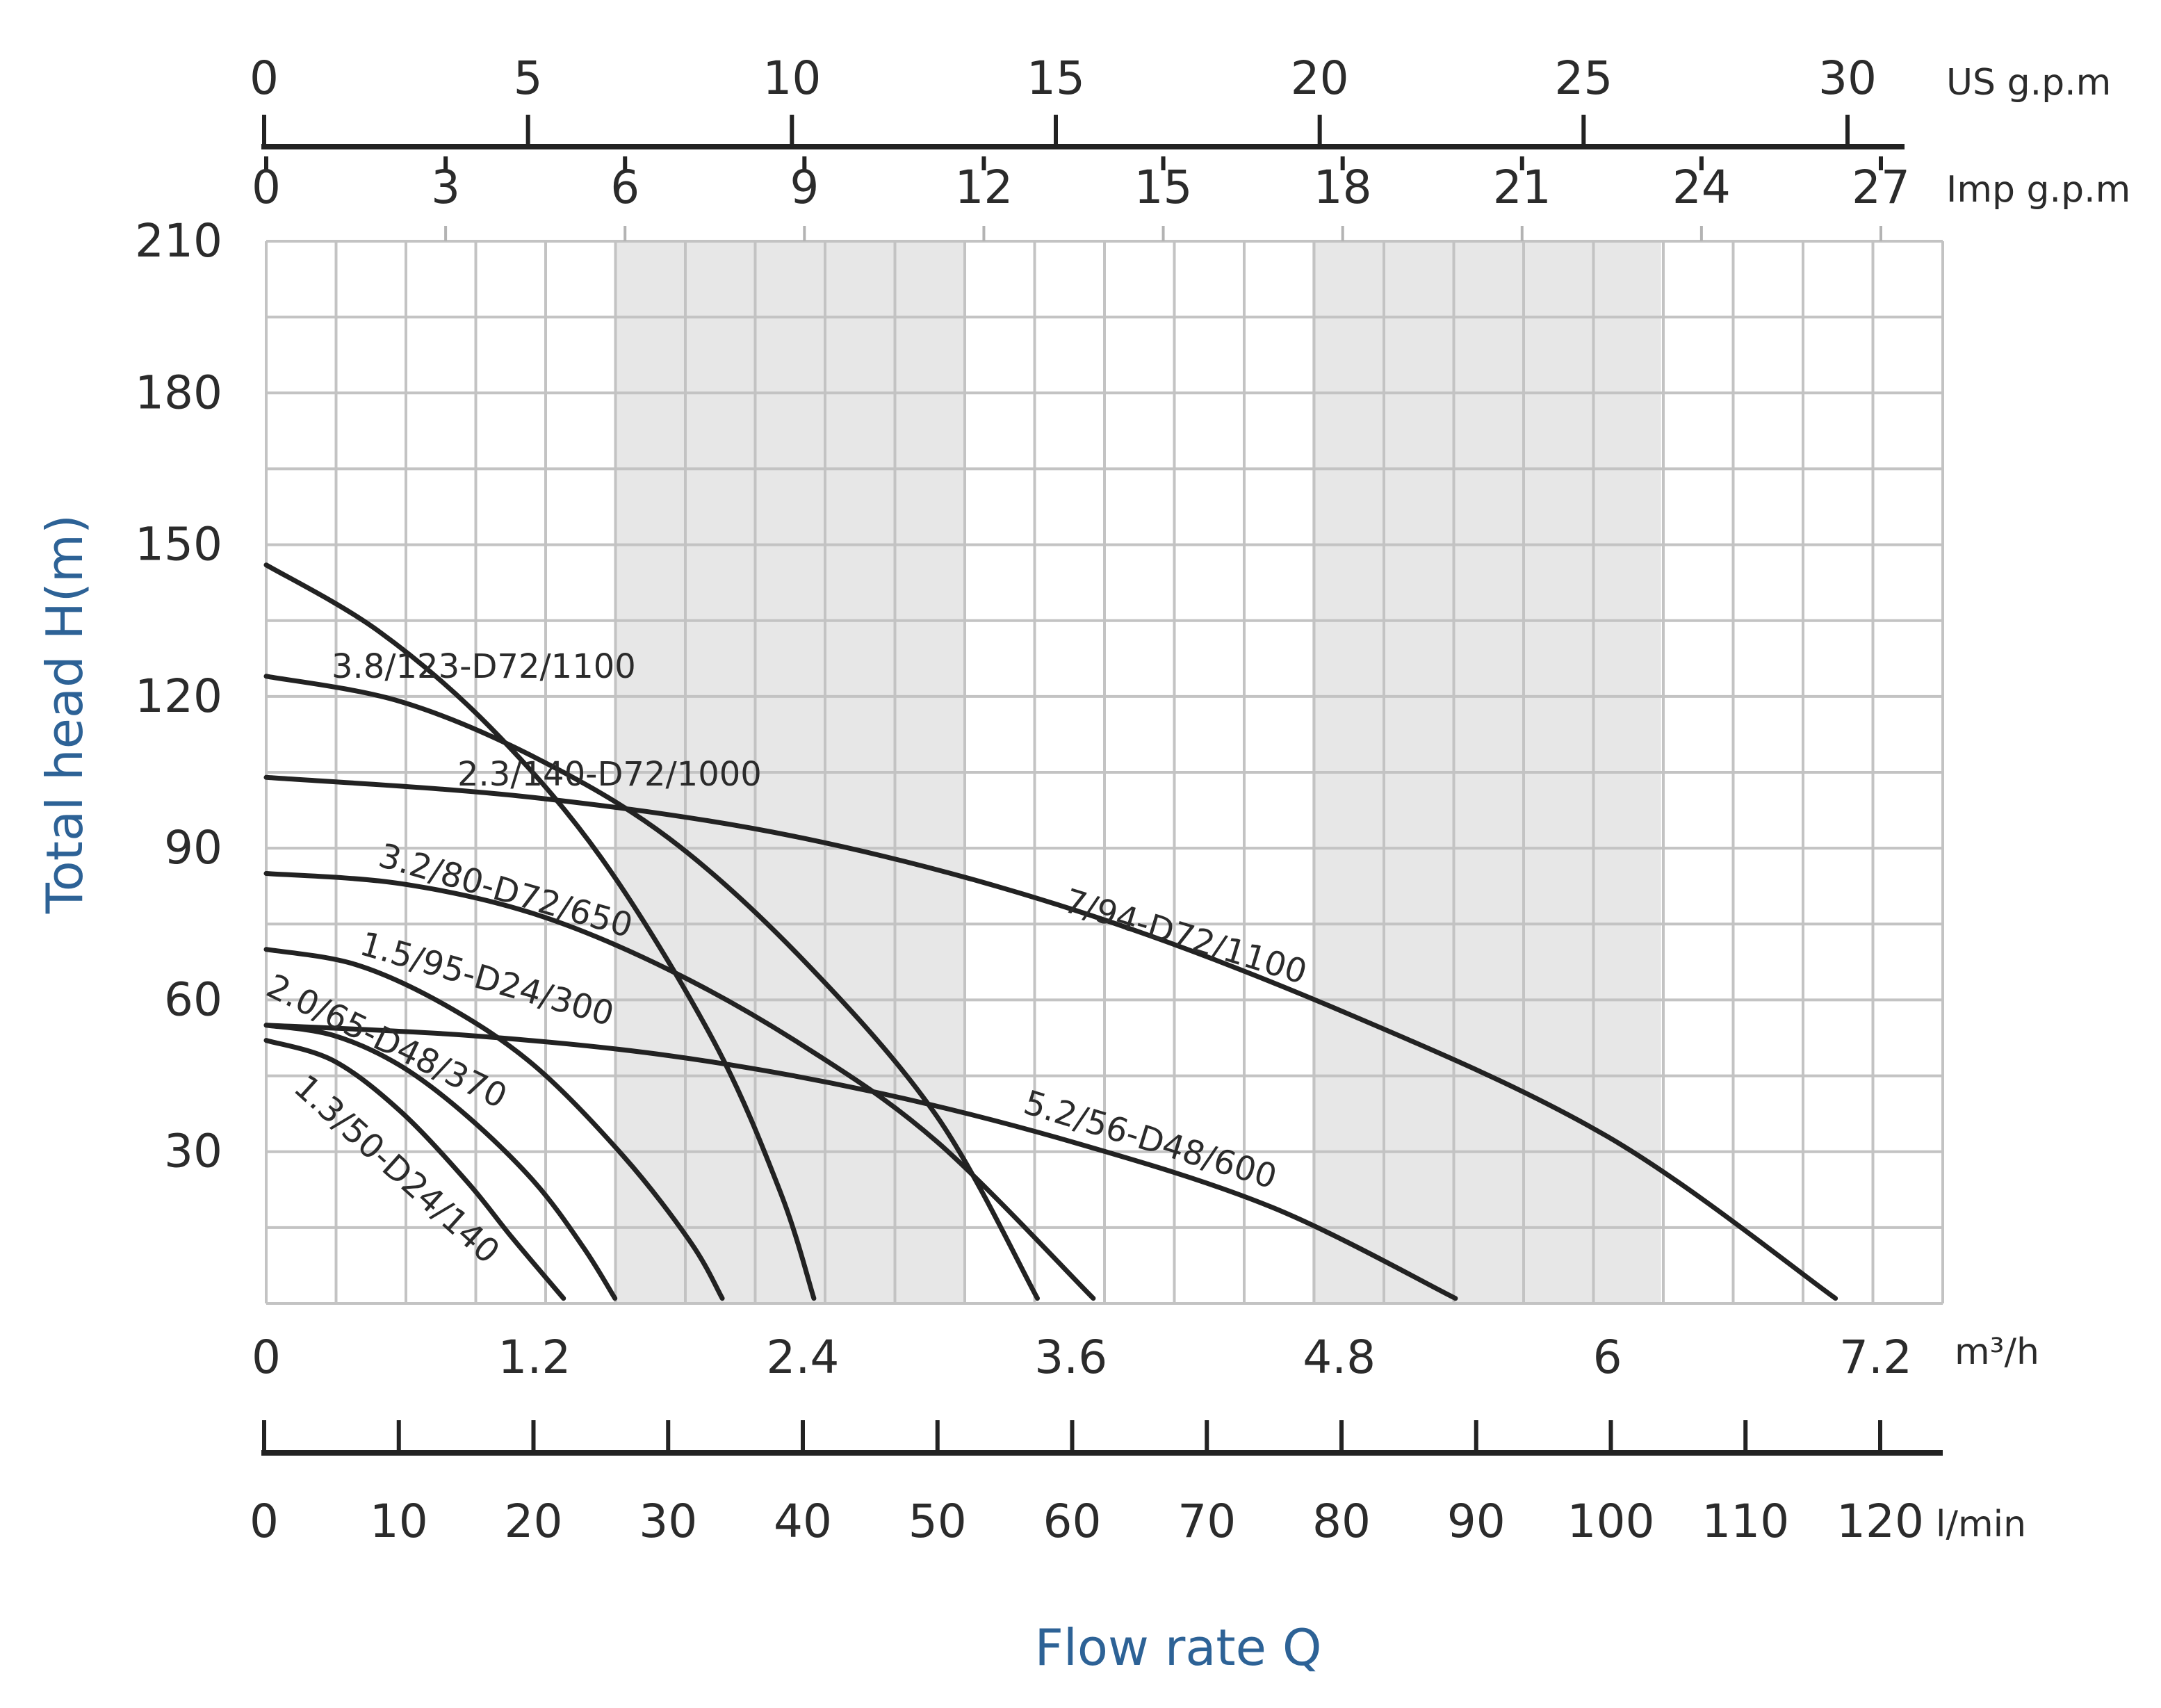 The width and height of the screenshot is (2161, 1708). What do you see at coordinates (179, 241) in the screenshot?
I see `y-tick-label: 210` at bounding box center [179, 241].